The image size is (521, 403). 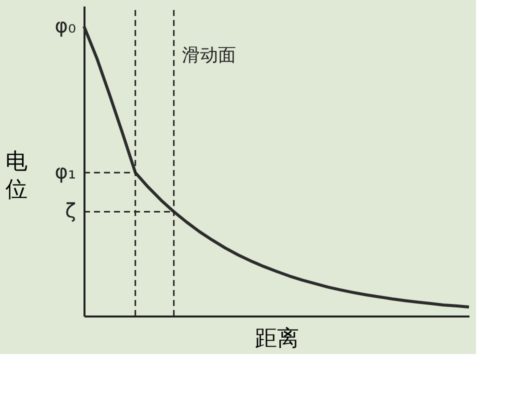 I want to click on x-axis-title: 距离, so click(x=277, y=339).